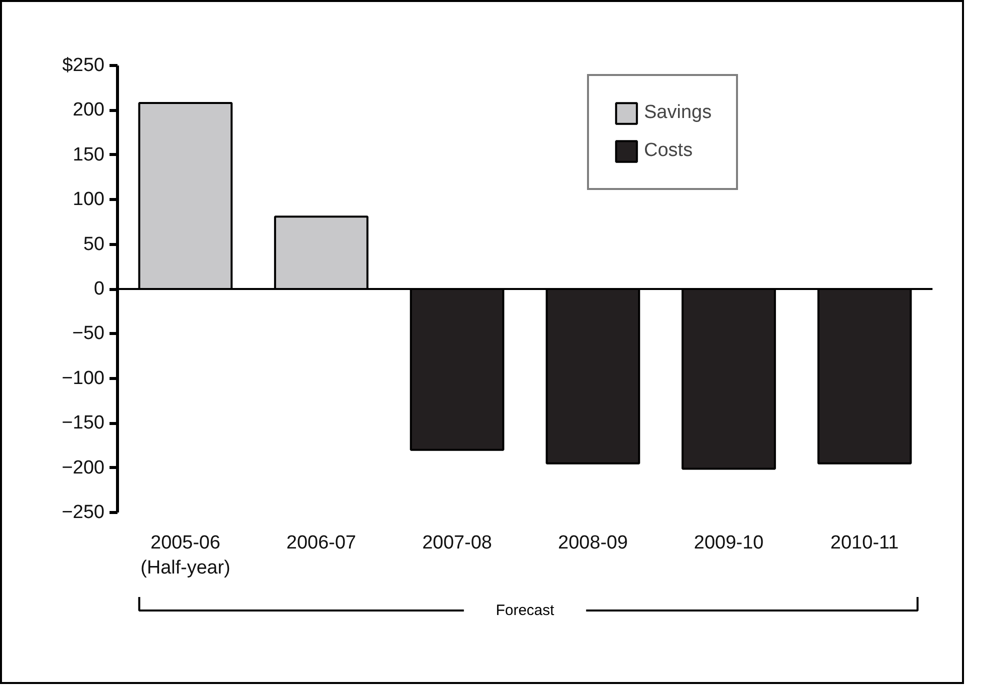  What do you see at coordinates (83, 512) in the screenshot?
I see `y-tick-label: −250` at bounding box center [83, 512].